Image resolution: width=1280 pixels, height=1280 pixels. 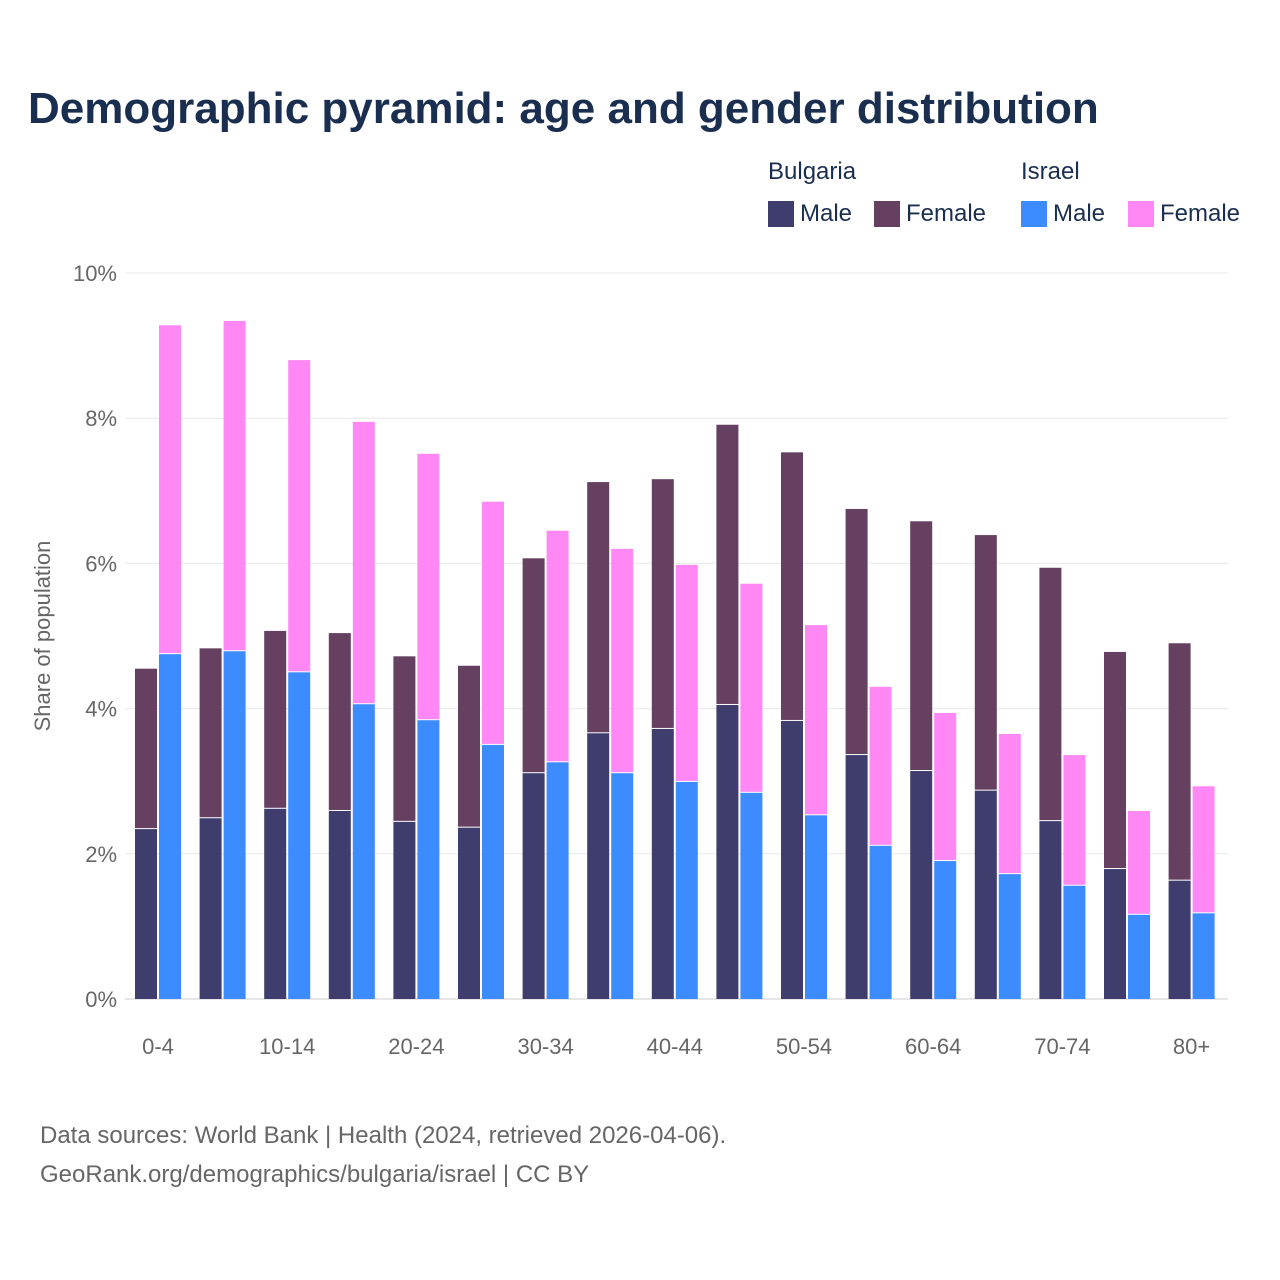 What do you see at coordinates (101, 854) in the screenshot?
I see `y-tick-label: 2%` at bounding box center [101, 854].